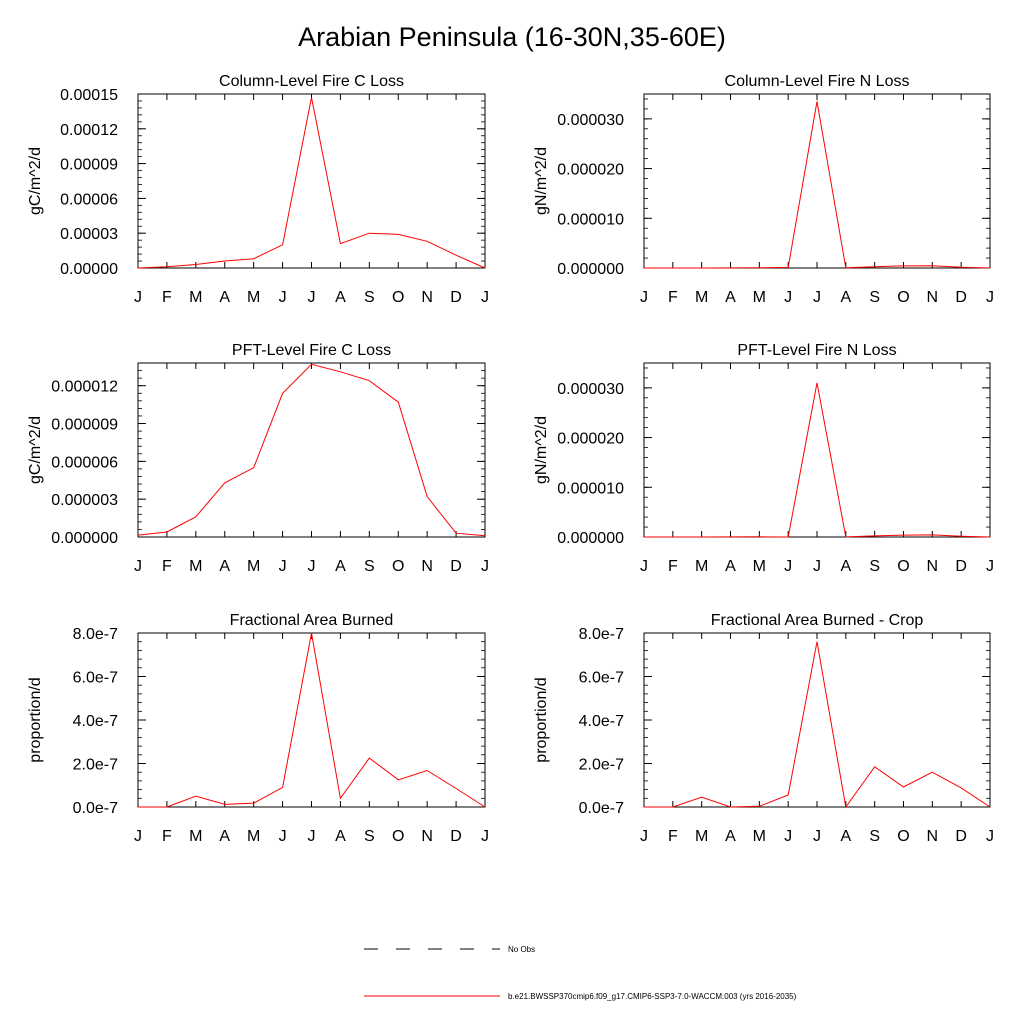  Describe the element at coordinates (84, 387) in the screenshot. I see `y-tick-label: 0.000012` at that location.